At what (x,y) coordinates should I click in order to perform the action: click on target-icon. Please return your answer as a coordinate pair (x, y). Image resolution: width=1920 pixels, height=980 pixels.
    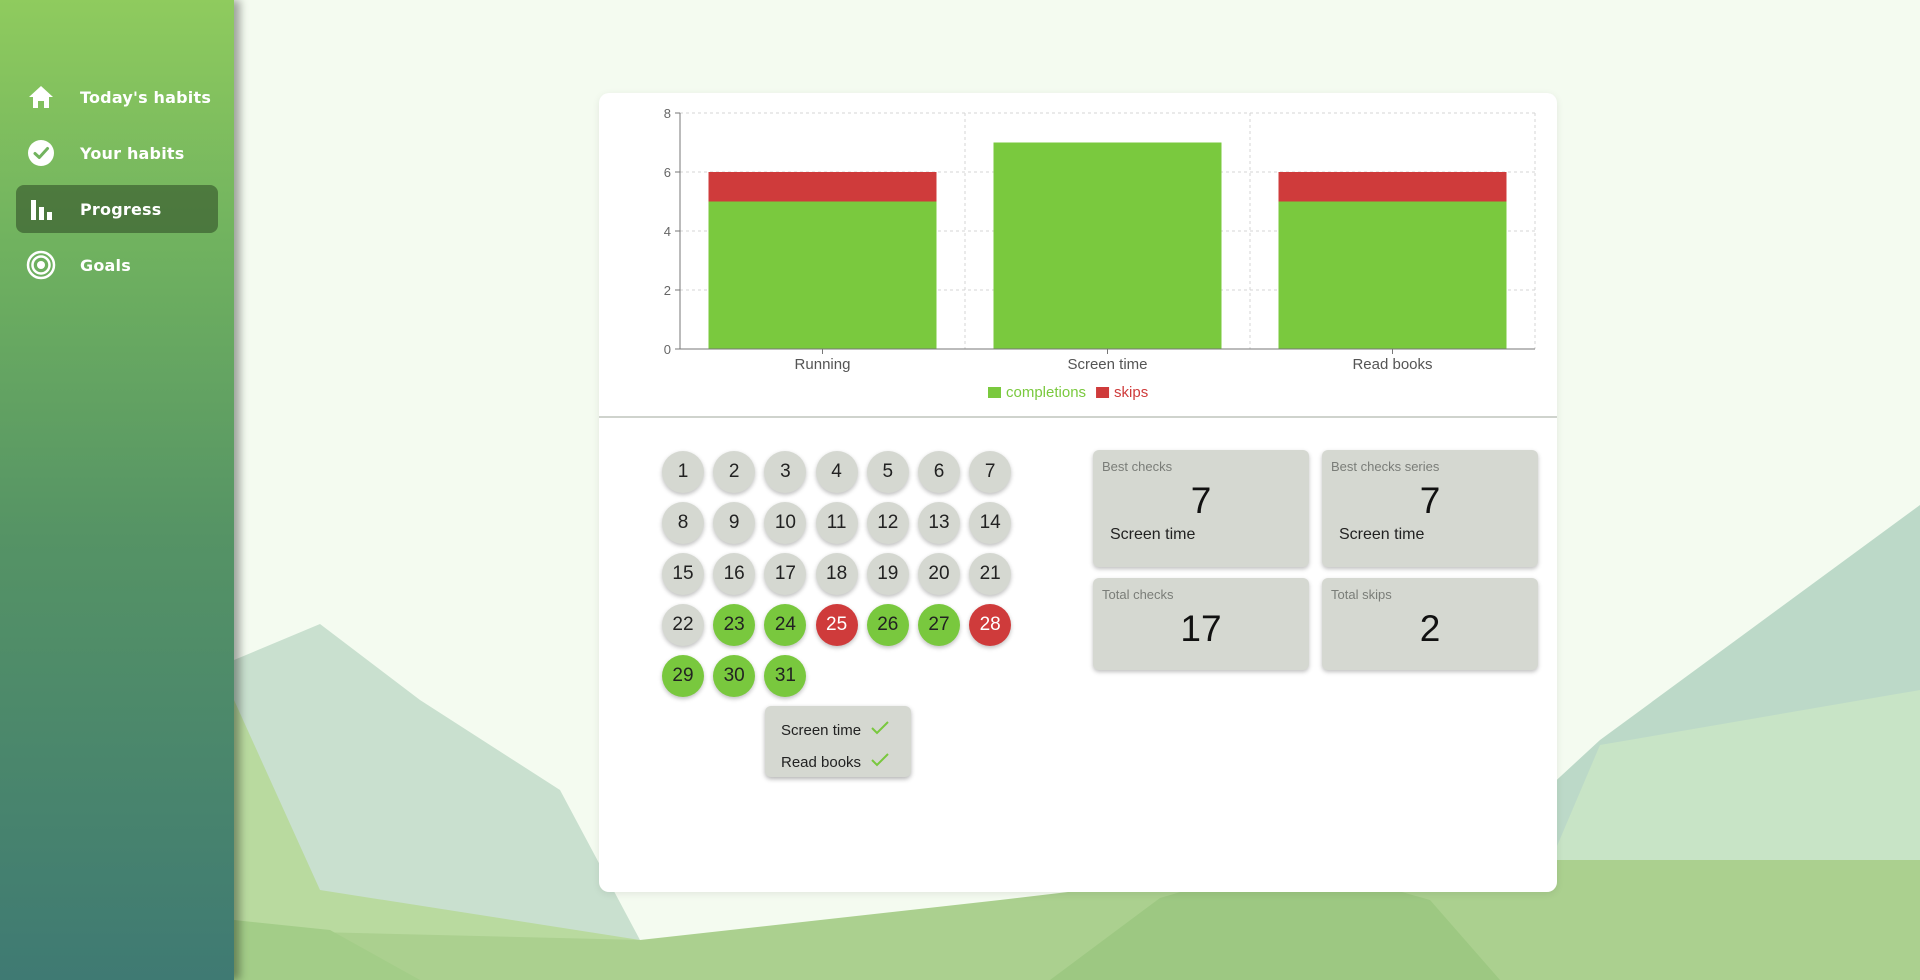
    Looking at the image, I should click on (41, 265).